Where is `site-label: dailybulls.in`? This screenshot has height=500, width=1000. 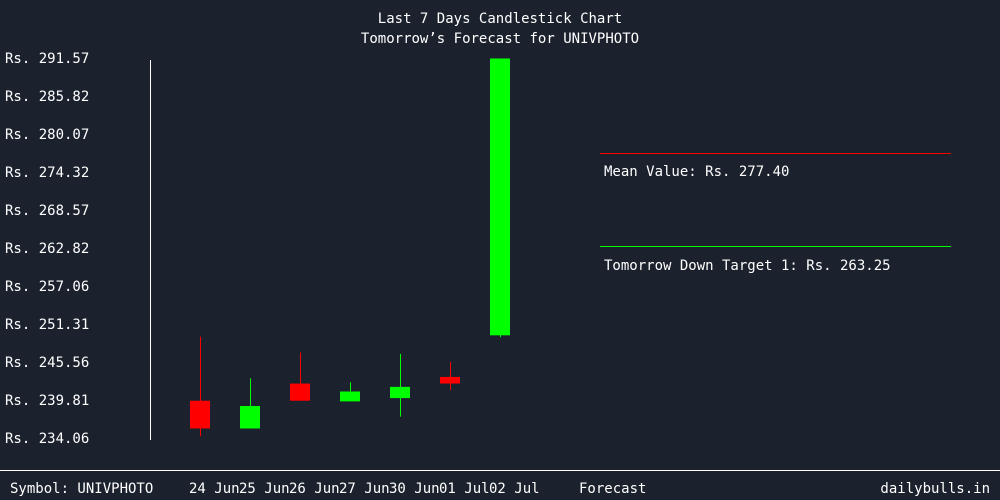 site-label: dailybulls.in is located at coordinates (935, 489).